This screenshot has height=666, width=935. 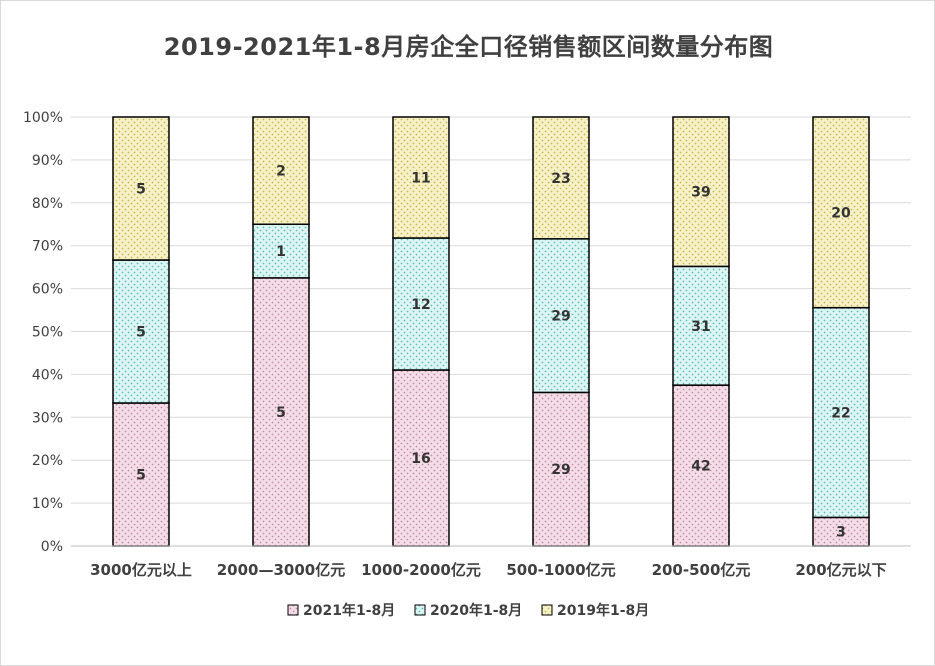 I want to click on x-category-label: 2000—3000亿元, so click(x=281, y=570).